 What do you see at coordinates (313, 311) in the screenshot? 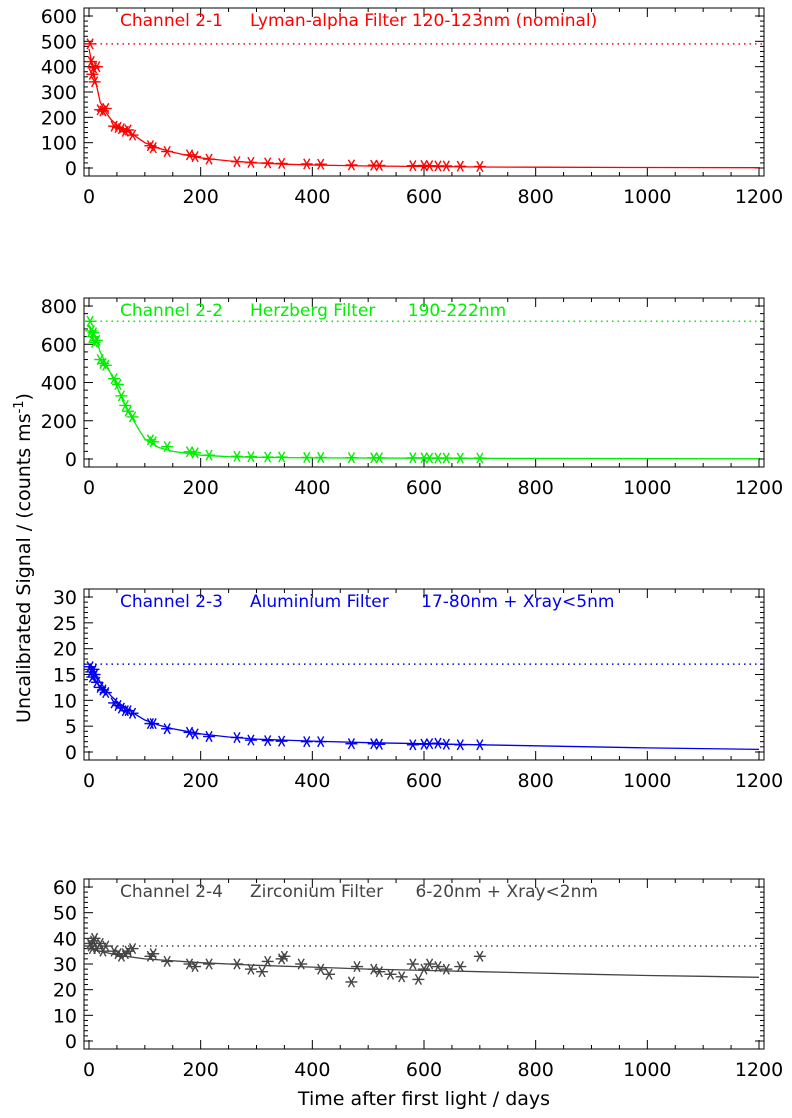
I see `panel-title: Channel 2-2 Herzberg Filter 190-222nm` at bounding box center [313, 311].